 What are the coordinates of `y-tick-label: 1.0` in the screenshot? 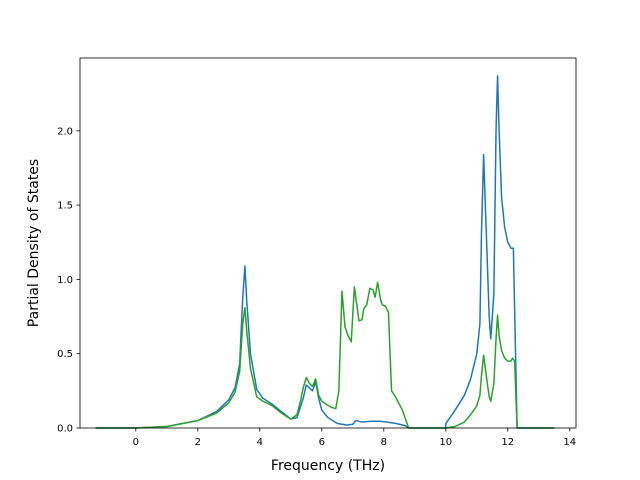 It's located at (65, 280).